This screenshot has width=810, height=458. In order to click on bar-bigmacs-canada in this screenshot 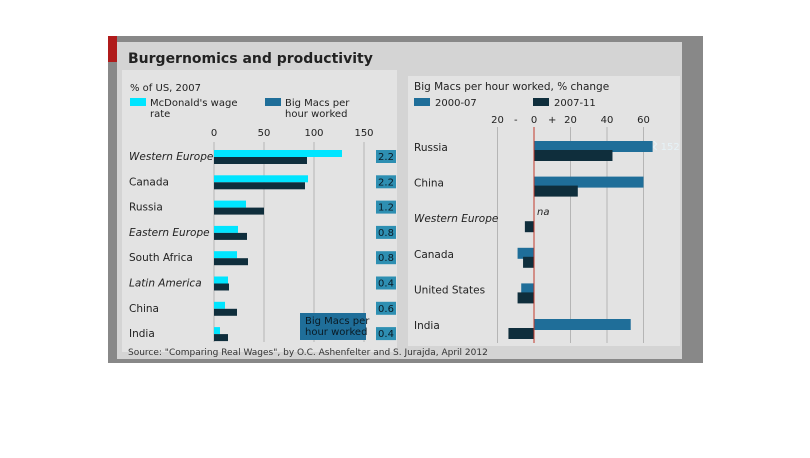, I will do `click(259, 186)`.